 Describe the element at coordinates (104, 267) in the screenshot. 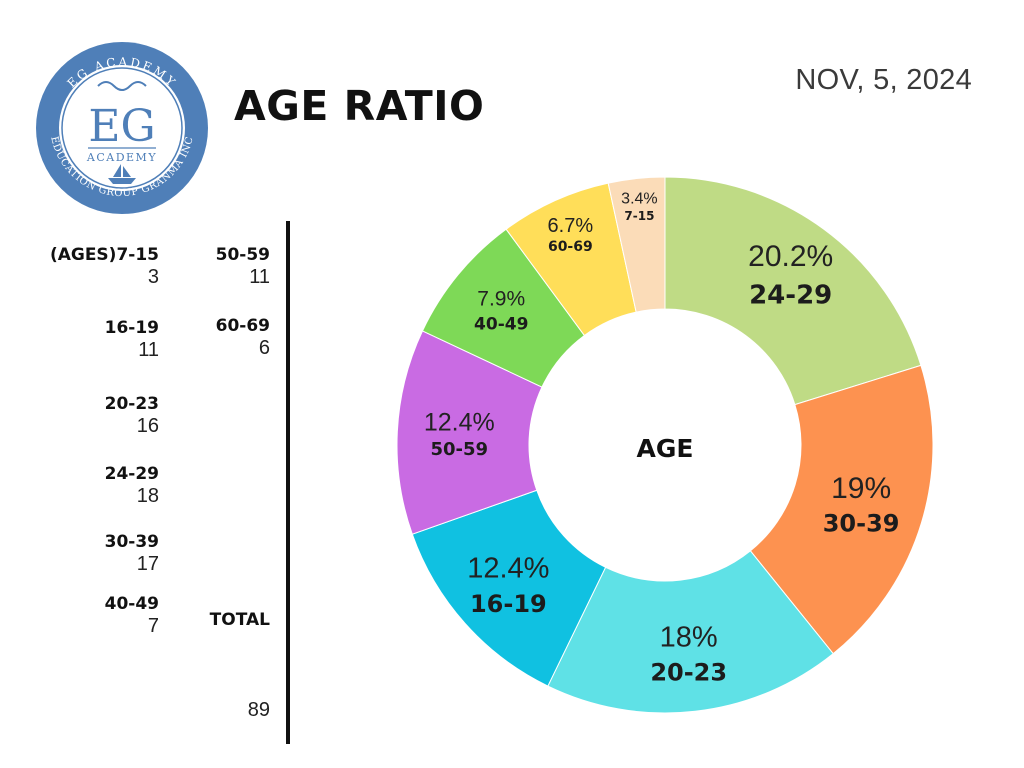

I see `age-row-7-15: (AGES)7-15 3` at that location.